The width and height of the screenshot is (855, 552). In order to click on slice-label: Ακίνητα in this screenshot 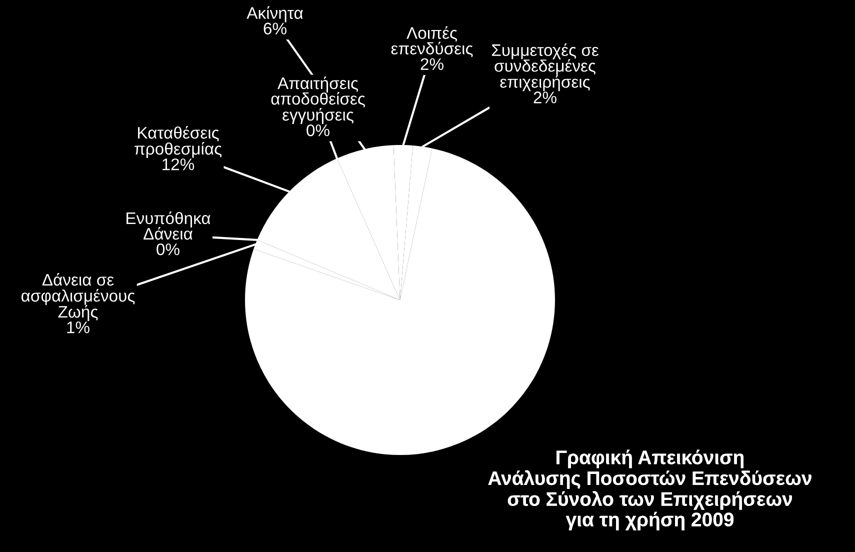, I will do `click(274, 14)`.